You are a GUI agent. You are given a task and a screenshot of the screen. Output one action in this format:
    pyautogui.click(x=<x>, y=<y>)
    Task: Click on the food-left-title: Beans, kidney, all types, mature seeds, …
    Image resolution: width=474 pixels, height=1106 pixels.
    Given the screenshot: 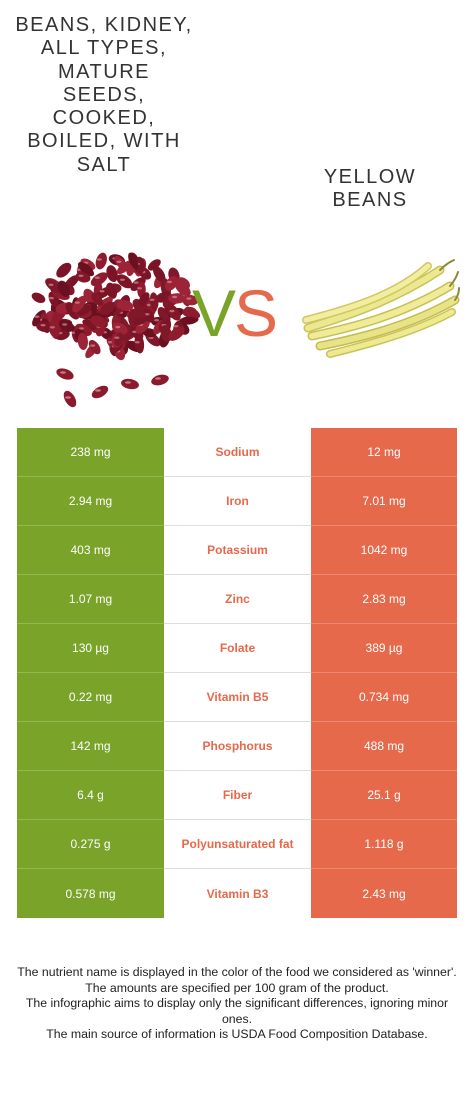 What is the action you would take?
    pyautogui.click(x=104, y=95)
    